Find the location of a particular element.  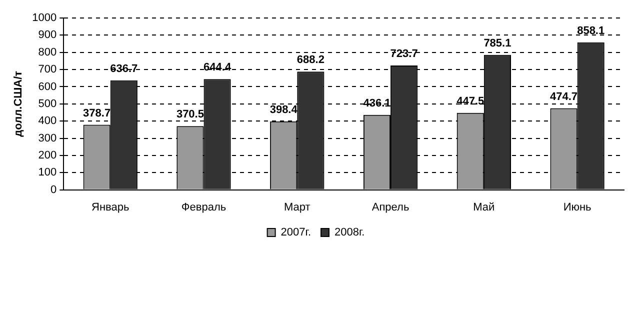

data-label: 644.4 is located at coordinates (218, 68).